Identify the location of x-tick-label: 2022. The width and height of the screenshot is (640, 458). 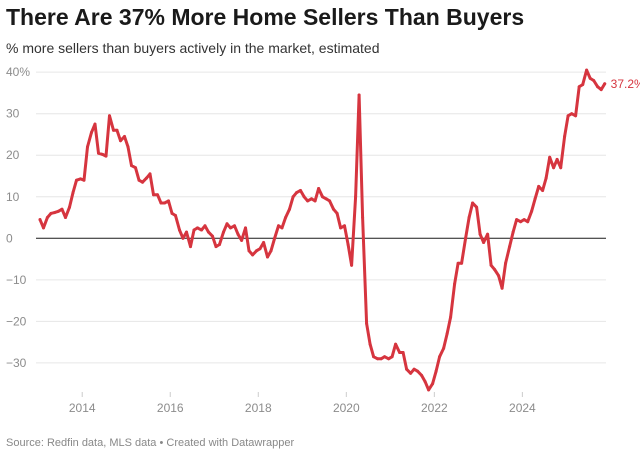
(434, 408).